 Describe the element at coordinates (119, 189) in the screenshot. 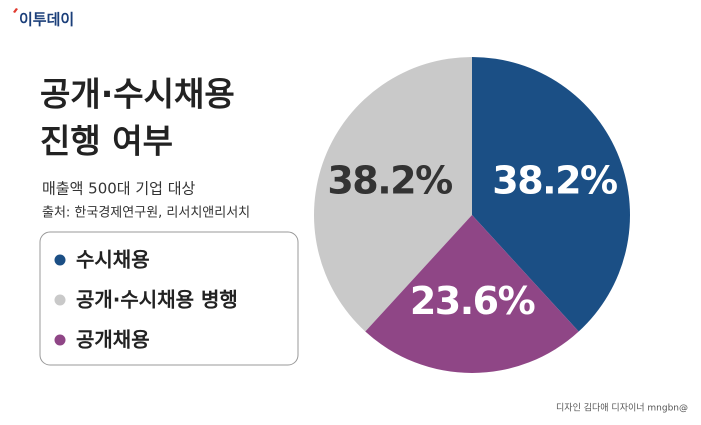

I see `subtitle: 매출액 500대 기업 대상` at that location.